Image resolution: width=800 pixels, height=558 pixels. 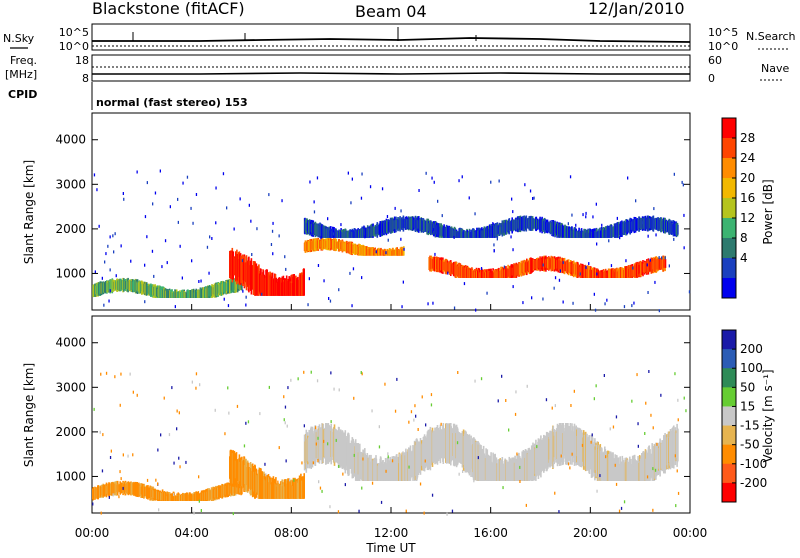 I want to click on freq-right-tick: 60, so click(x=715, y=60).